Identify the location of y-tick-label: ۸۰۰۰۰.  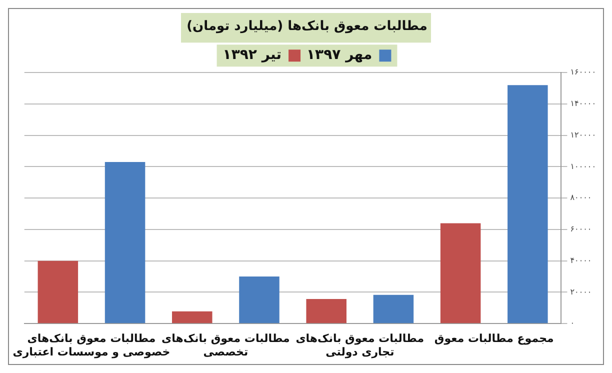
(581, 197).